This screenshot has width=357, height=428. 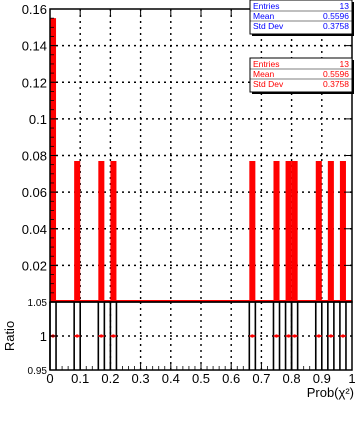 I want to click on x-tick-label: 0.4, so click(x=171, y=378).